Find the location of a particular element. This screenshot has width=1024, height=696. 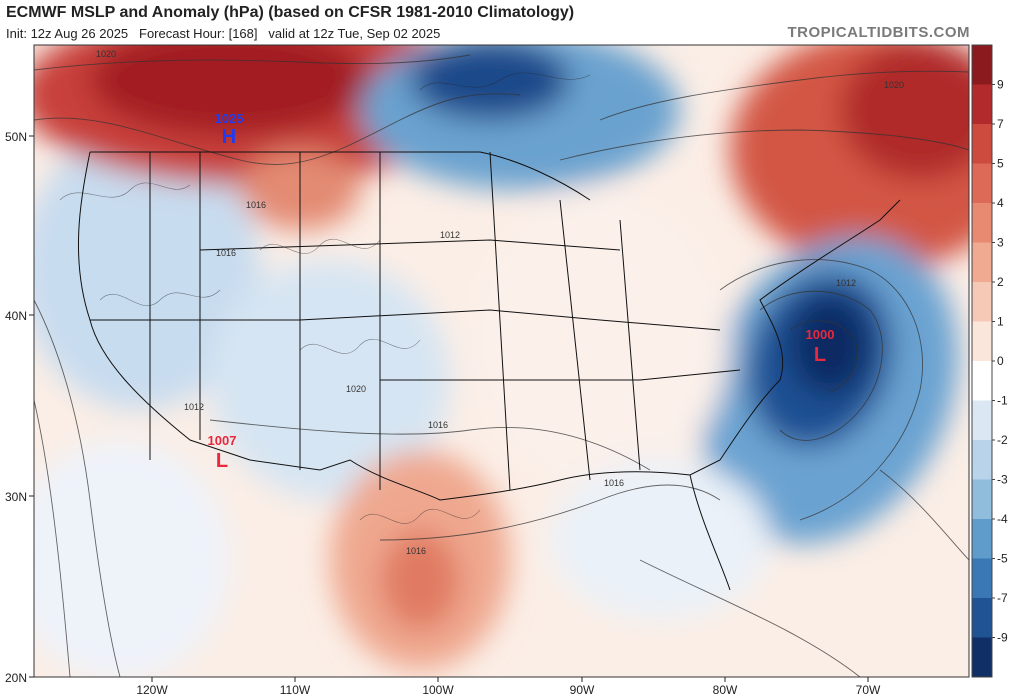

lat-label: 20N is located at coordinates (16, 678).